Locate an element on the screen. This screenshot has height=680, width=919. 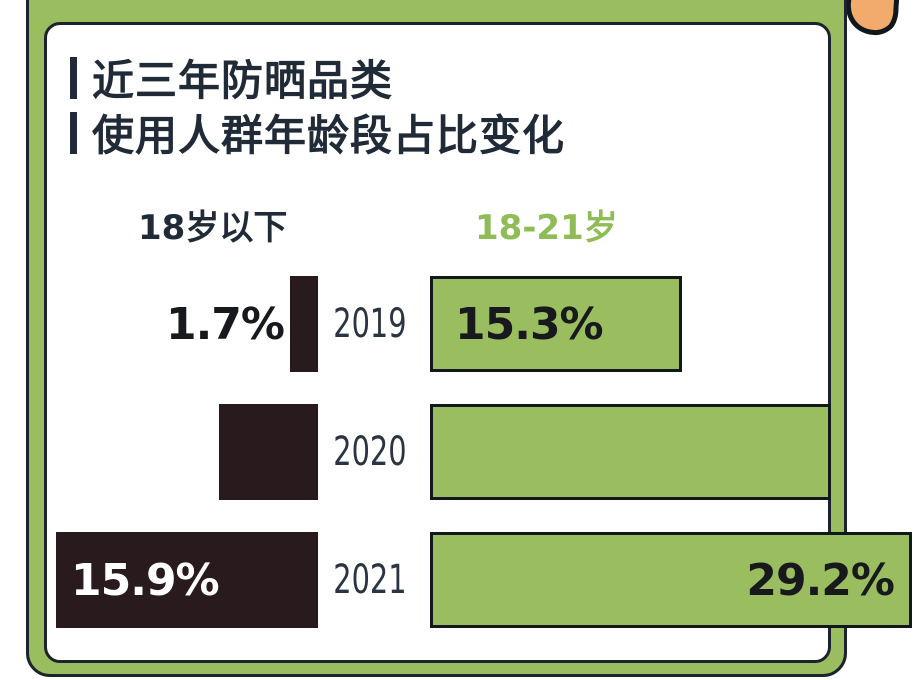
title-line-1: 近三年防晒品类 is located at coordinates (317, 77).